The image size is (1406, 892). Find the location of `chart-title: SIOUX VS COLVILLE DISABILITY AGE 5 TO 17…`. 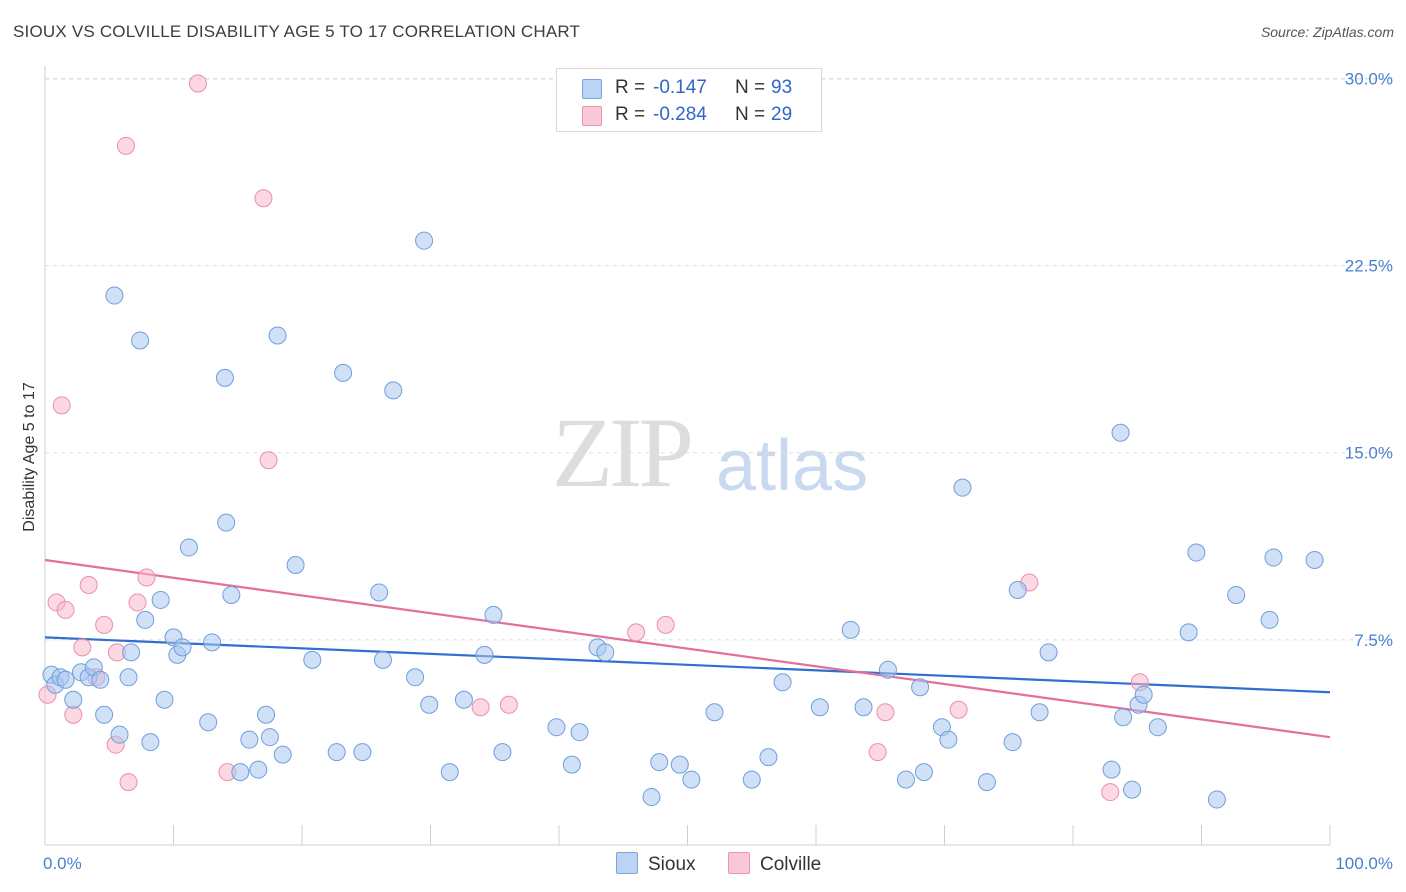

chart-title: SIOUX VS COLVILLE DISABILITY AGE 5 TO 17… is located at coordinates (297, 31).